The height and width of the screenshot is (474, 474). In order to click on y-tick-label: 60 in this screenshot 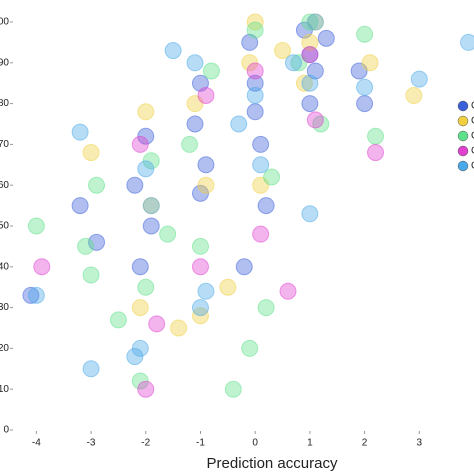, I will do `click(4, 185)`.